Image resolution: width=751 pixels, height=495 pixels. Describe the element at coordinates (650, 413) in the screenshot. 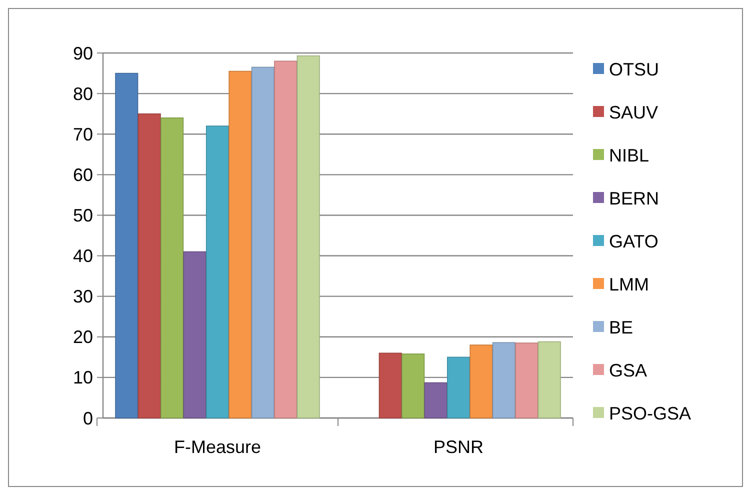

I see `legend-label: PSO-GSA` at that location.